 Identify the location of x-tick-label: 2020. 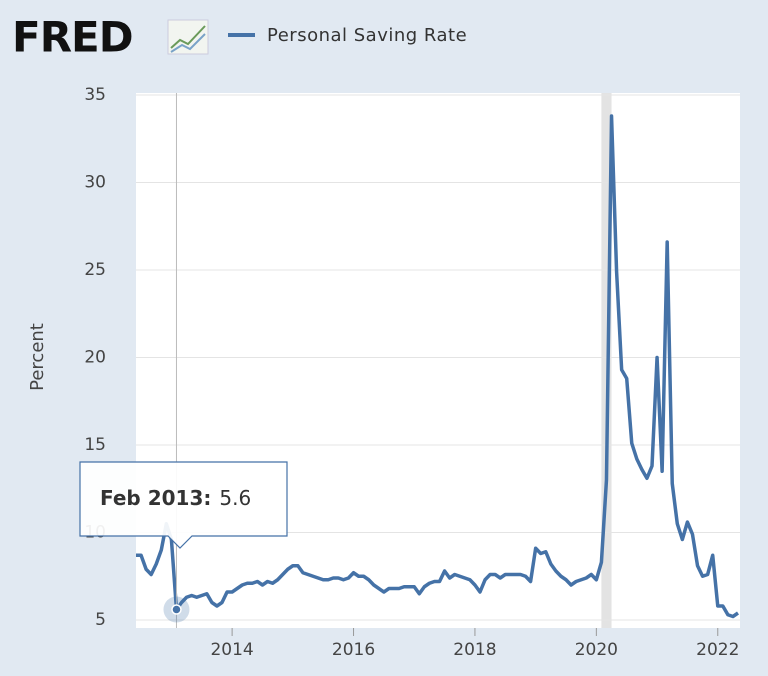
(596, 650).